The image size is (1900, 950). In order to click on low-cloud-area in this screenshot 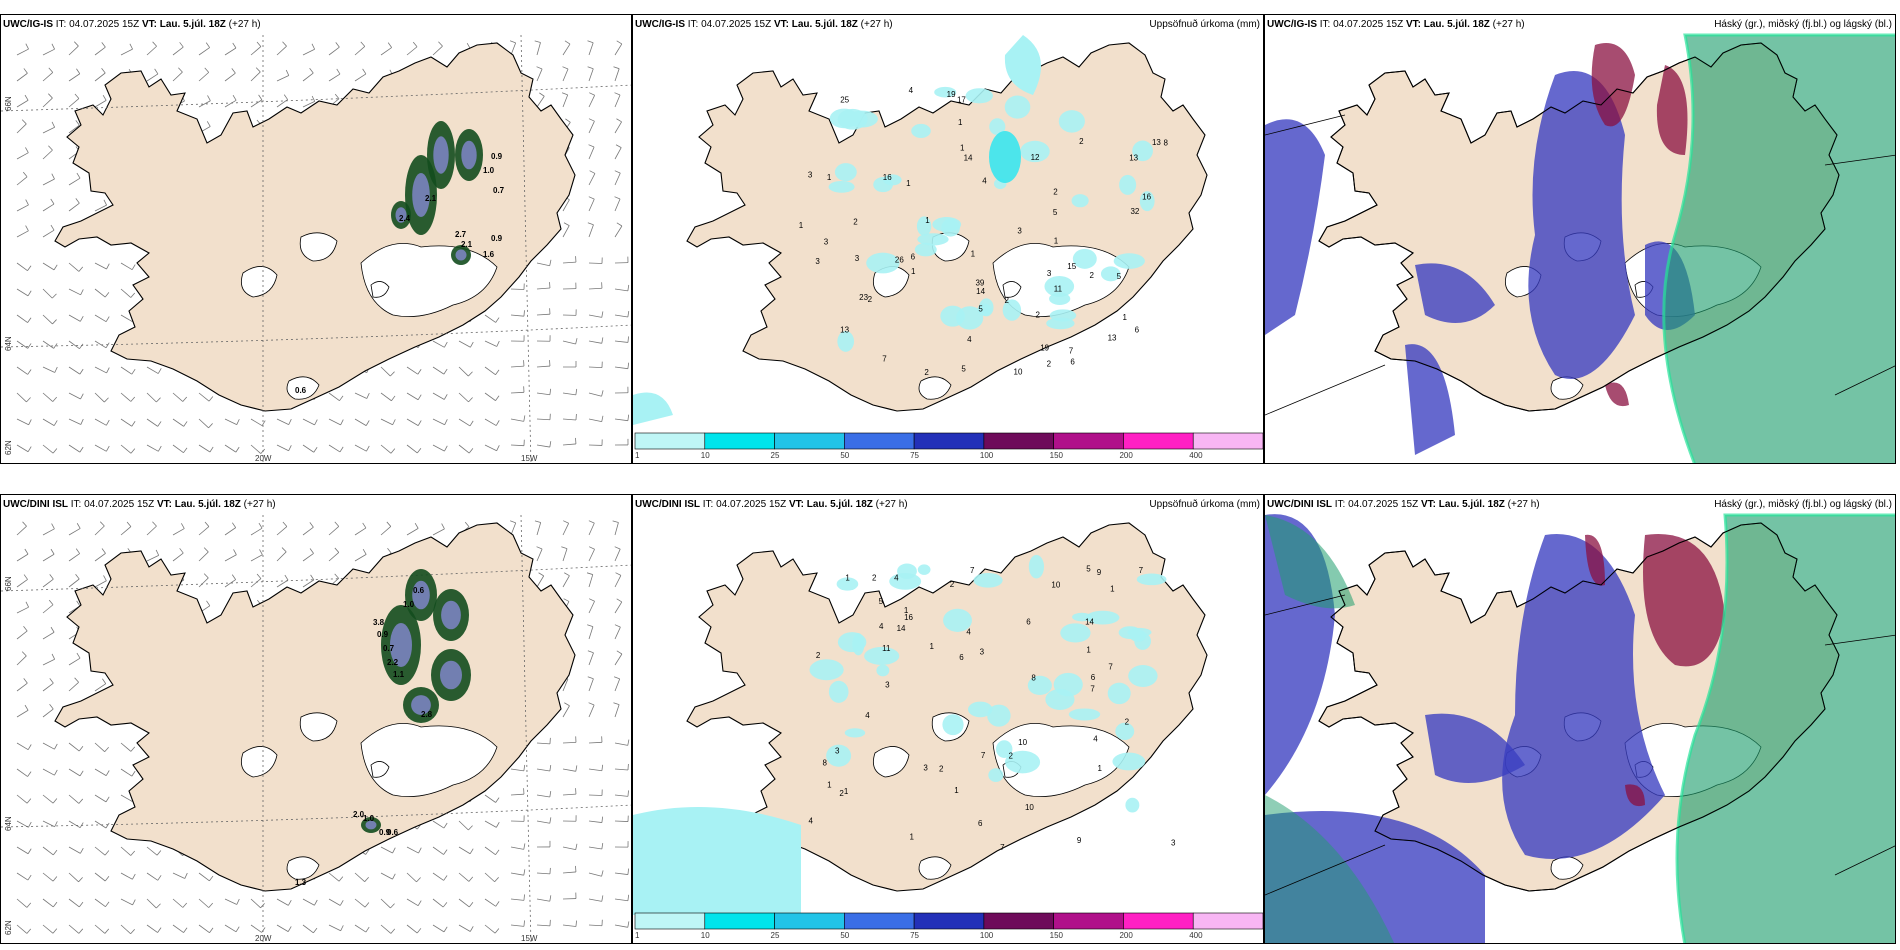, I will do `click(1583, 696)`.